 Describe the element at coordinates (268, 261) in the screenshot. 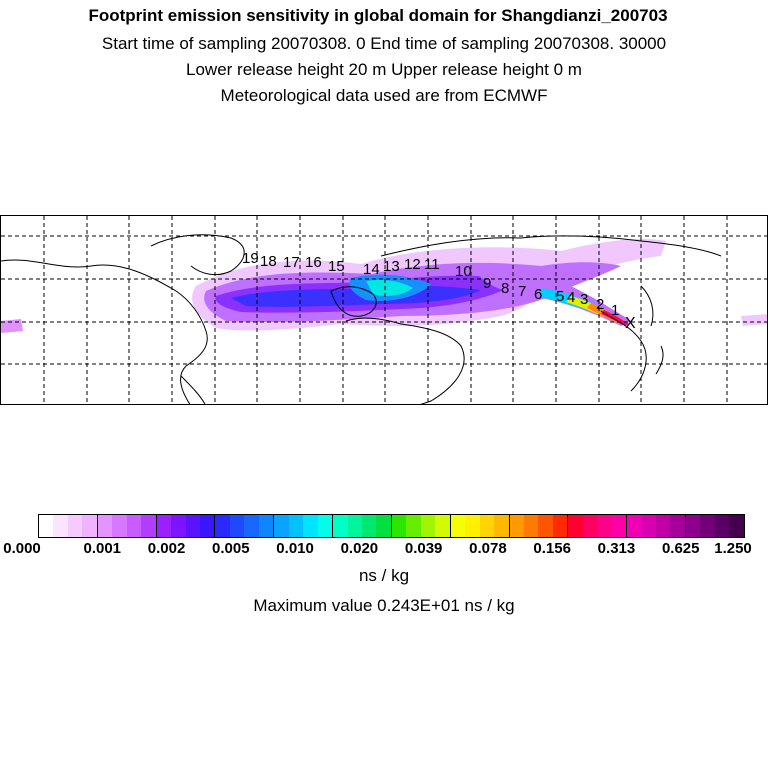

I see `traj-label: 18` at that location.